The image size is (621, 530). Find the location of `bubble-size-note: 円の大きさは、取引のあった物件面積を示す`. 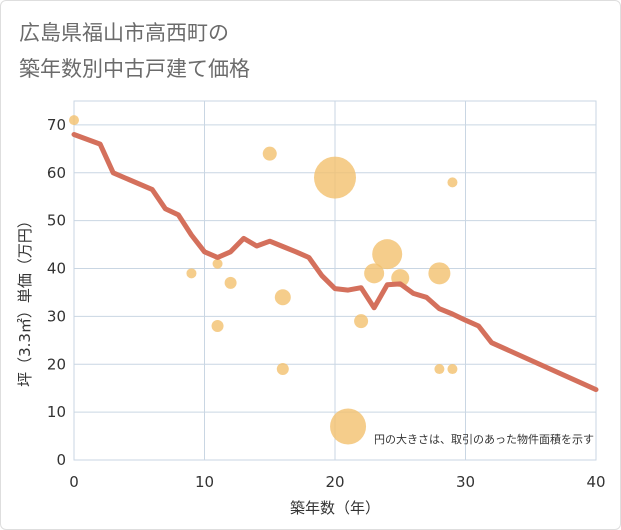

bubble-size-note: 円の大きさは、取引のあった物件面積を示す is located at coordinates (484, 439).